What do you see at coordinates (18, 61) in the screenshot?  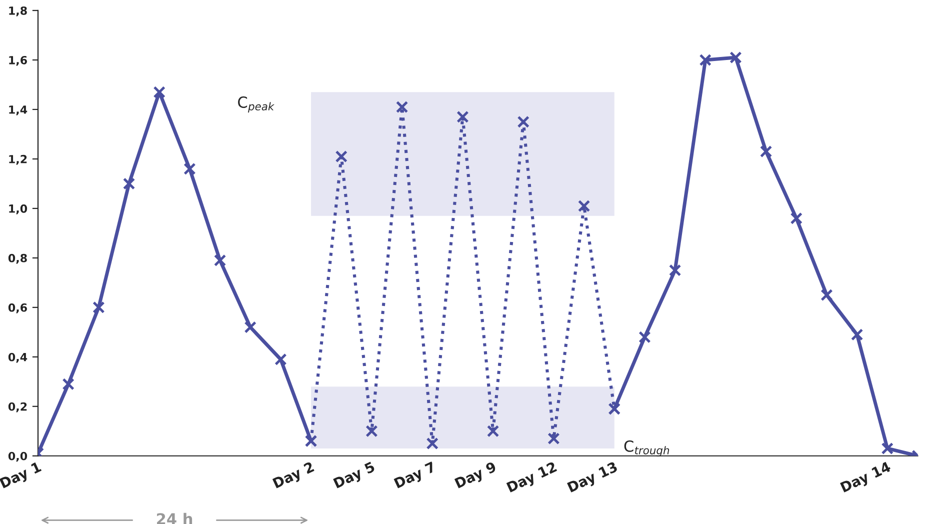 I see `y-tick-label: 1,6` at bounding box center [18, 61].